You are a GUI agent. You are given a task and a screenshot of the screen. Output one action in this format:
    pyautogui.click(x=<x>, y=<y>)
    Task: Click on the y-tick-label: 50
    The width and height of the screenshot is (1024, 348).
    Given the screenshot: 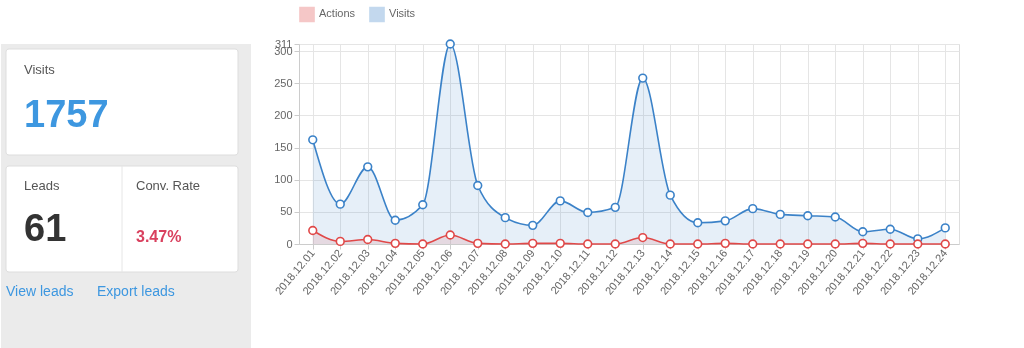 What is the action you would take?
    pyautogui.click(x=286, y=211)
    